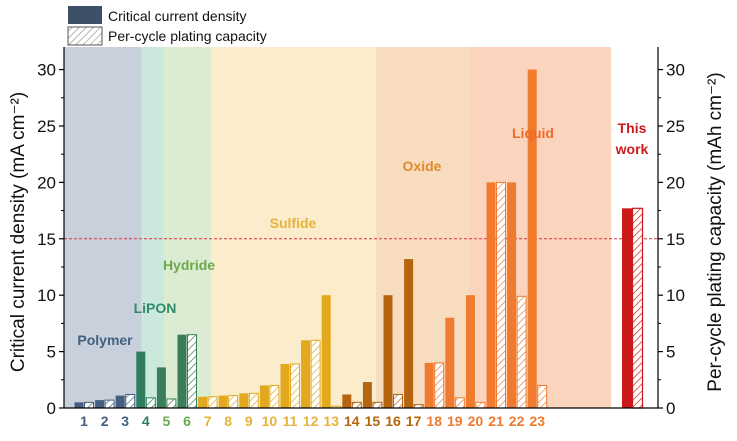 The height and width of the screenshot is (441, 737). I want to click on category-label-22: 22, so click(517, 421).